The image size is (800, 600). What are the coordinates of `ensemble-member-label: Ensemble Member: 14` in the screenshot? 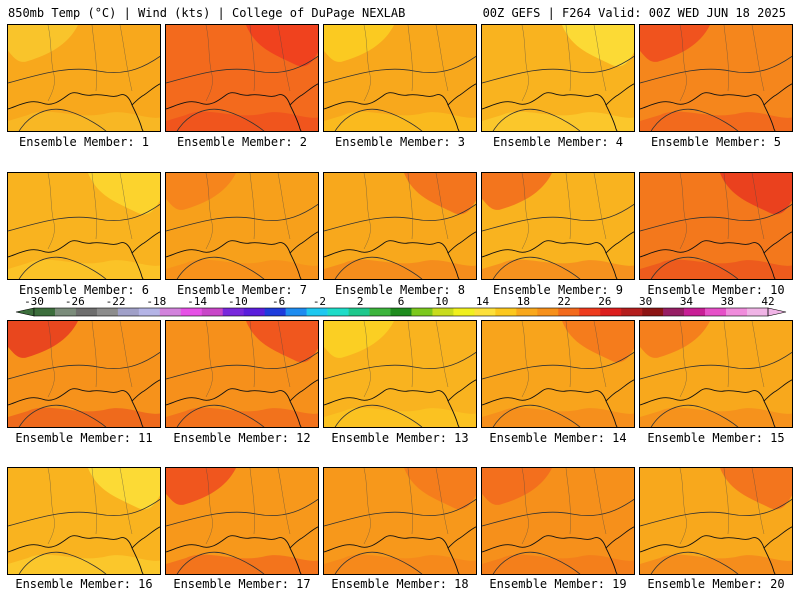 It's located at (558, 438).